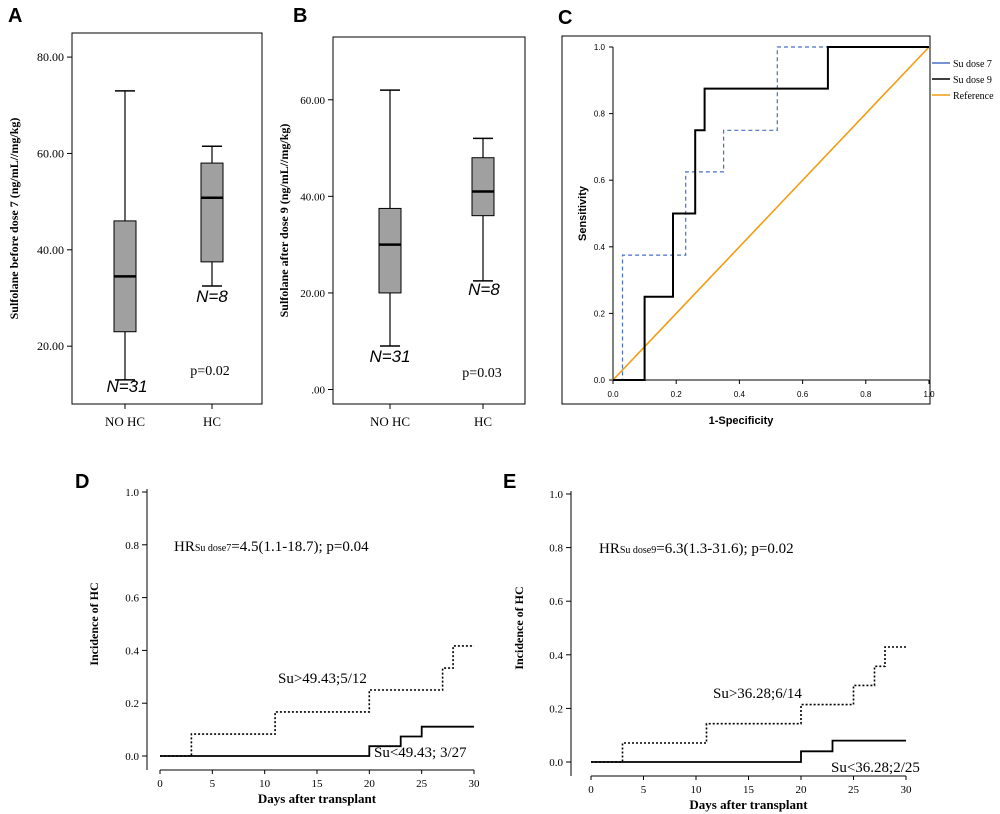 The height and width of the screenshot is (814, 1000). What do you see at coordinates (583, 213) in the screenshot?
I see `y-axis-label: Sensitivity` at bounding box center [583, 213].